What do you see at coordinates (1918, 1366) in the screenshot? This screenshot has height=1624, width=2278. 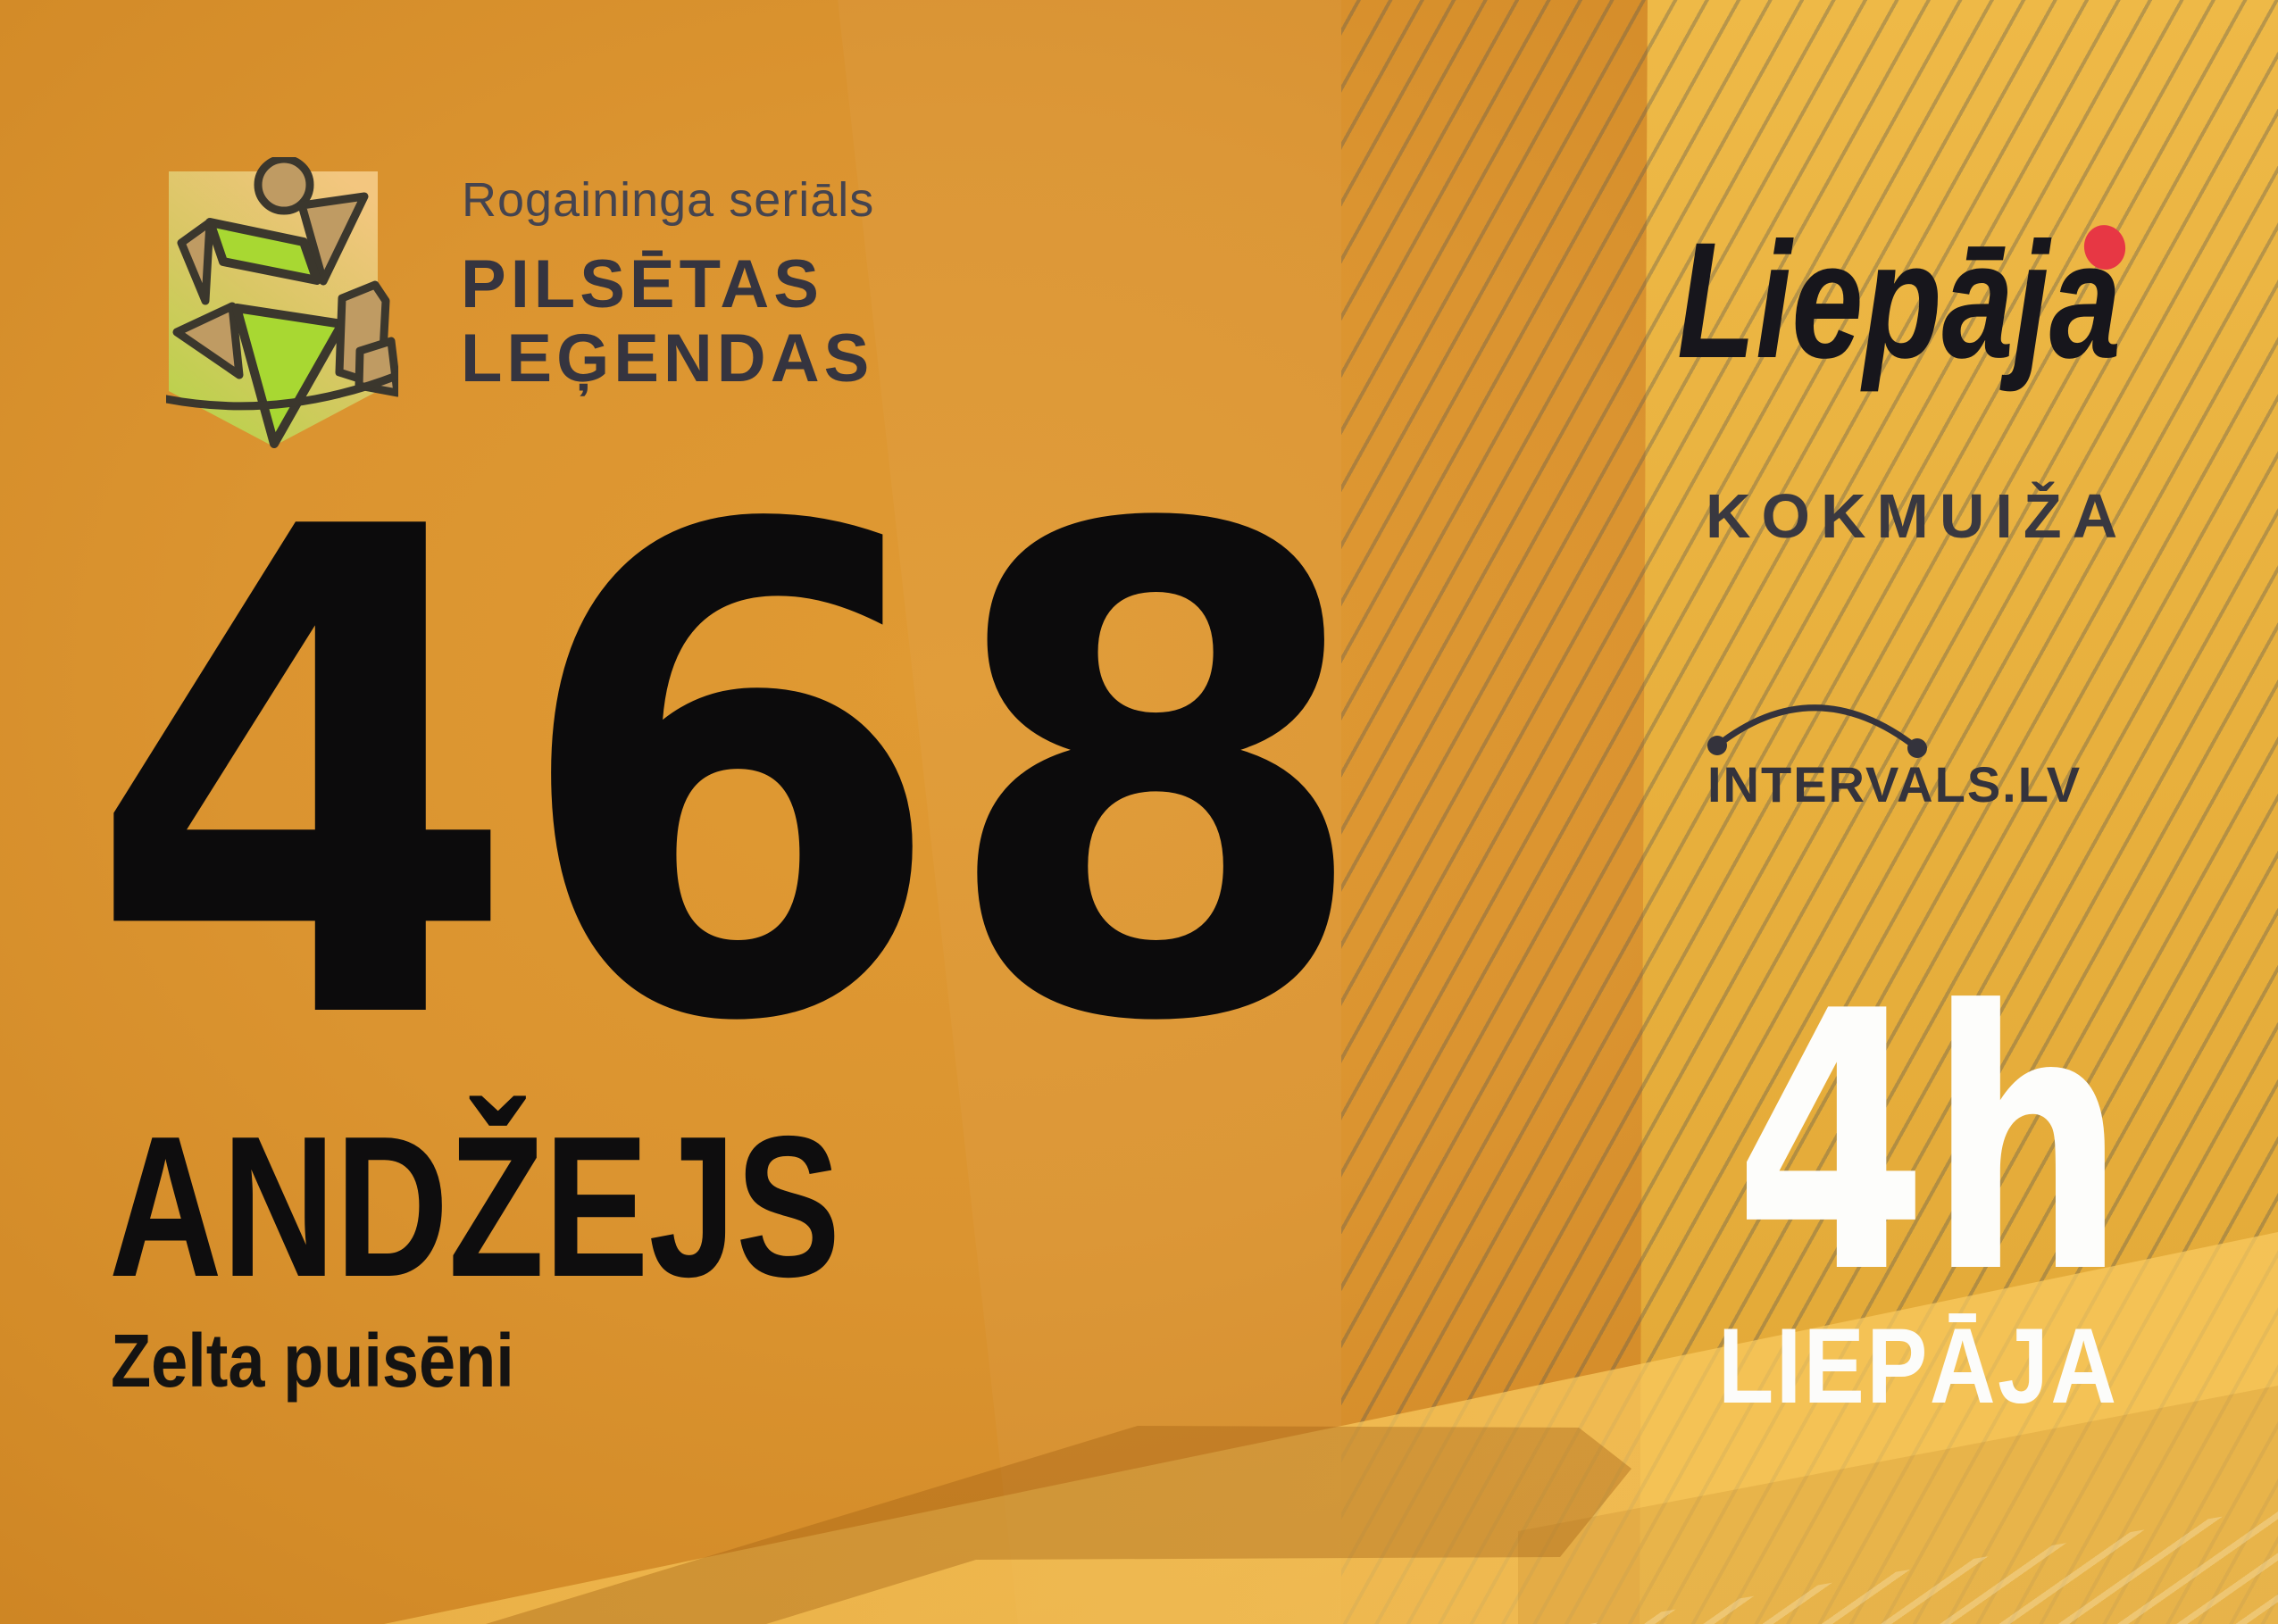 I see `race-city: LIEPĀJA` at bounding box center [1918, 1366].